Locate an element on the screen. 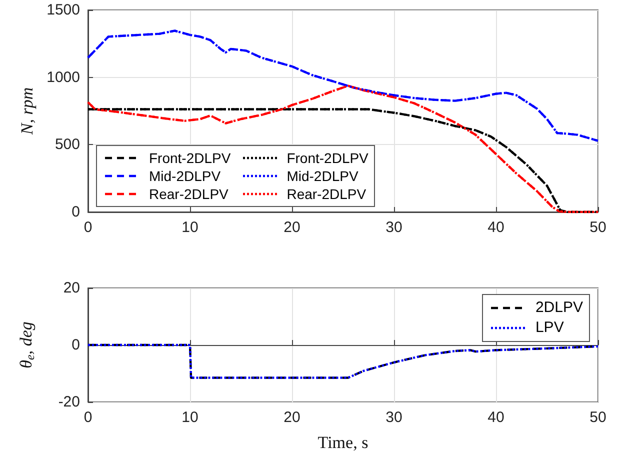 The image size is (632, 461). y-tick-label: 500 is located at coordinates (67, 145).